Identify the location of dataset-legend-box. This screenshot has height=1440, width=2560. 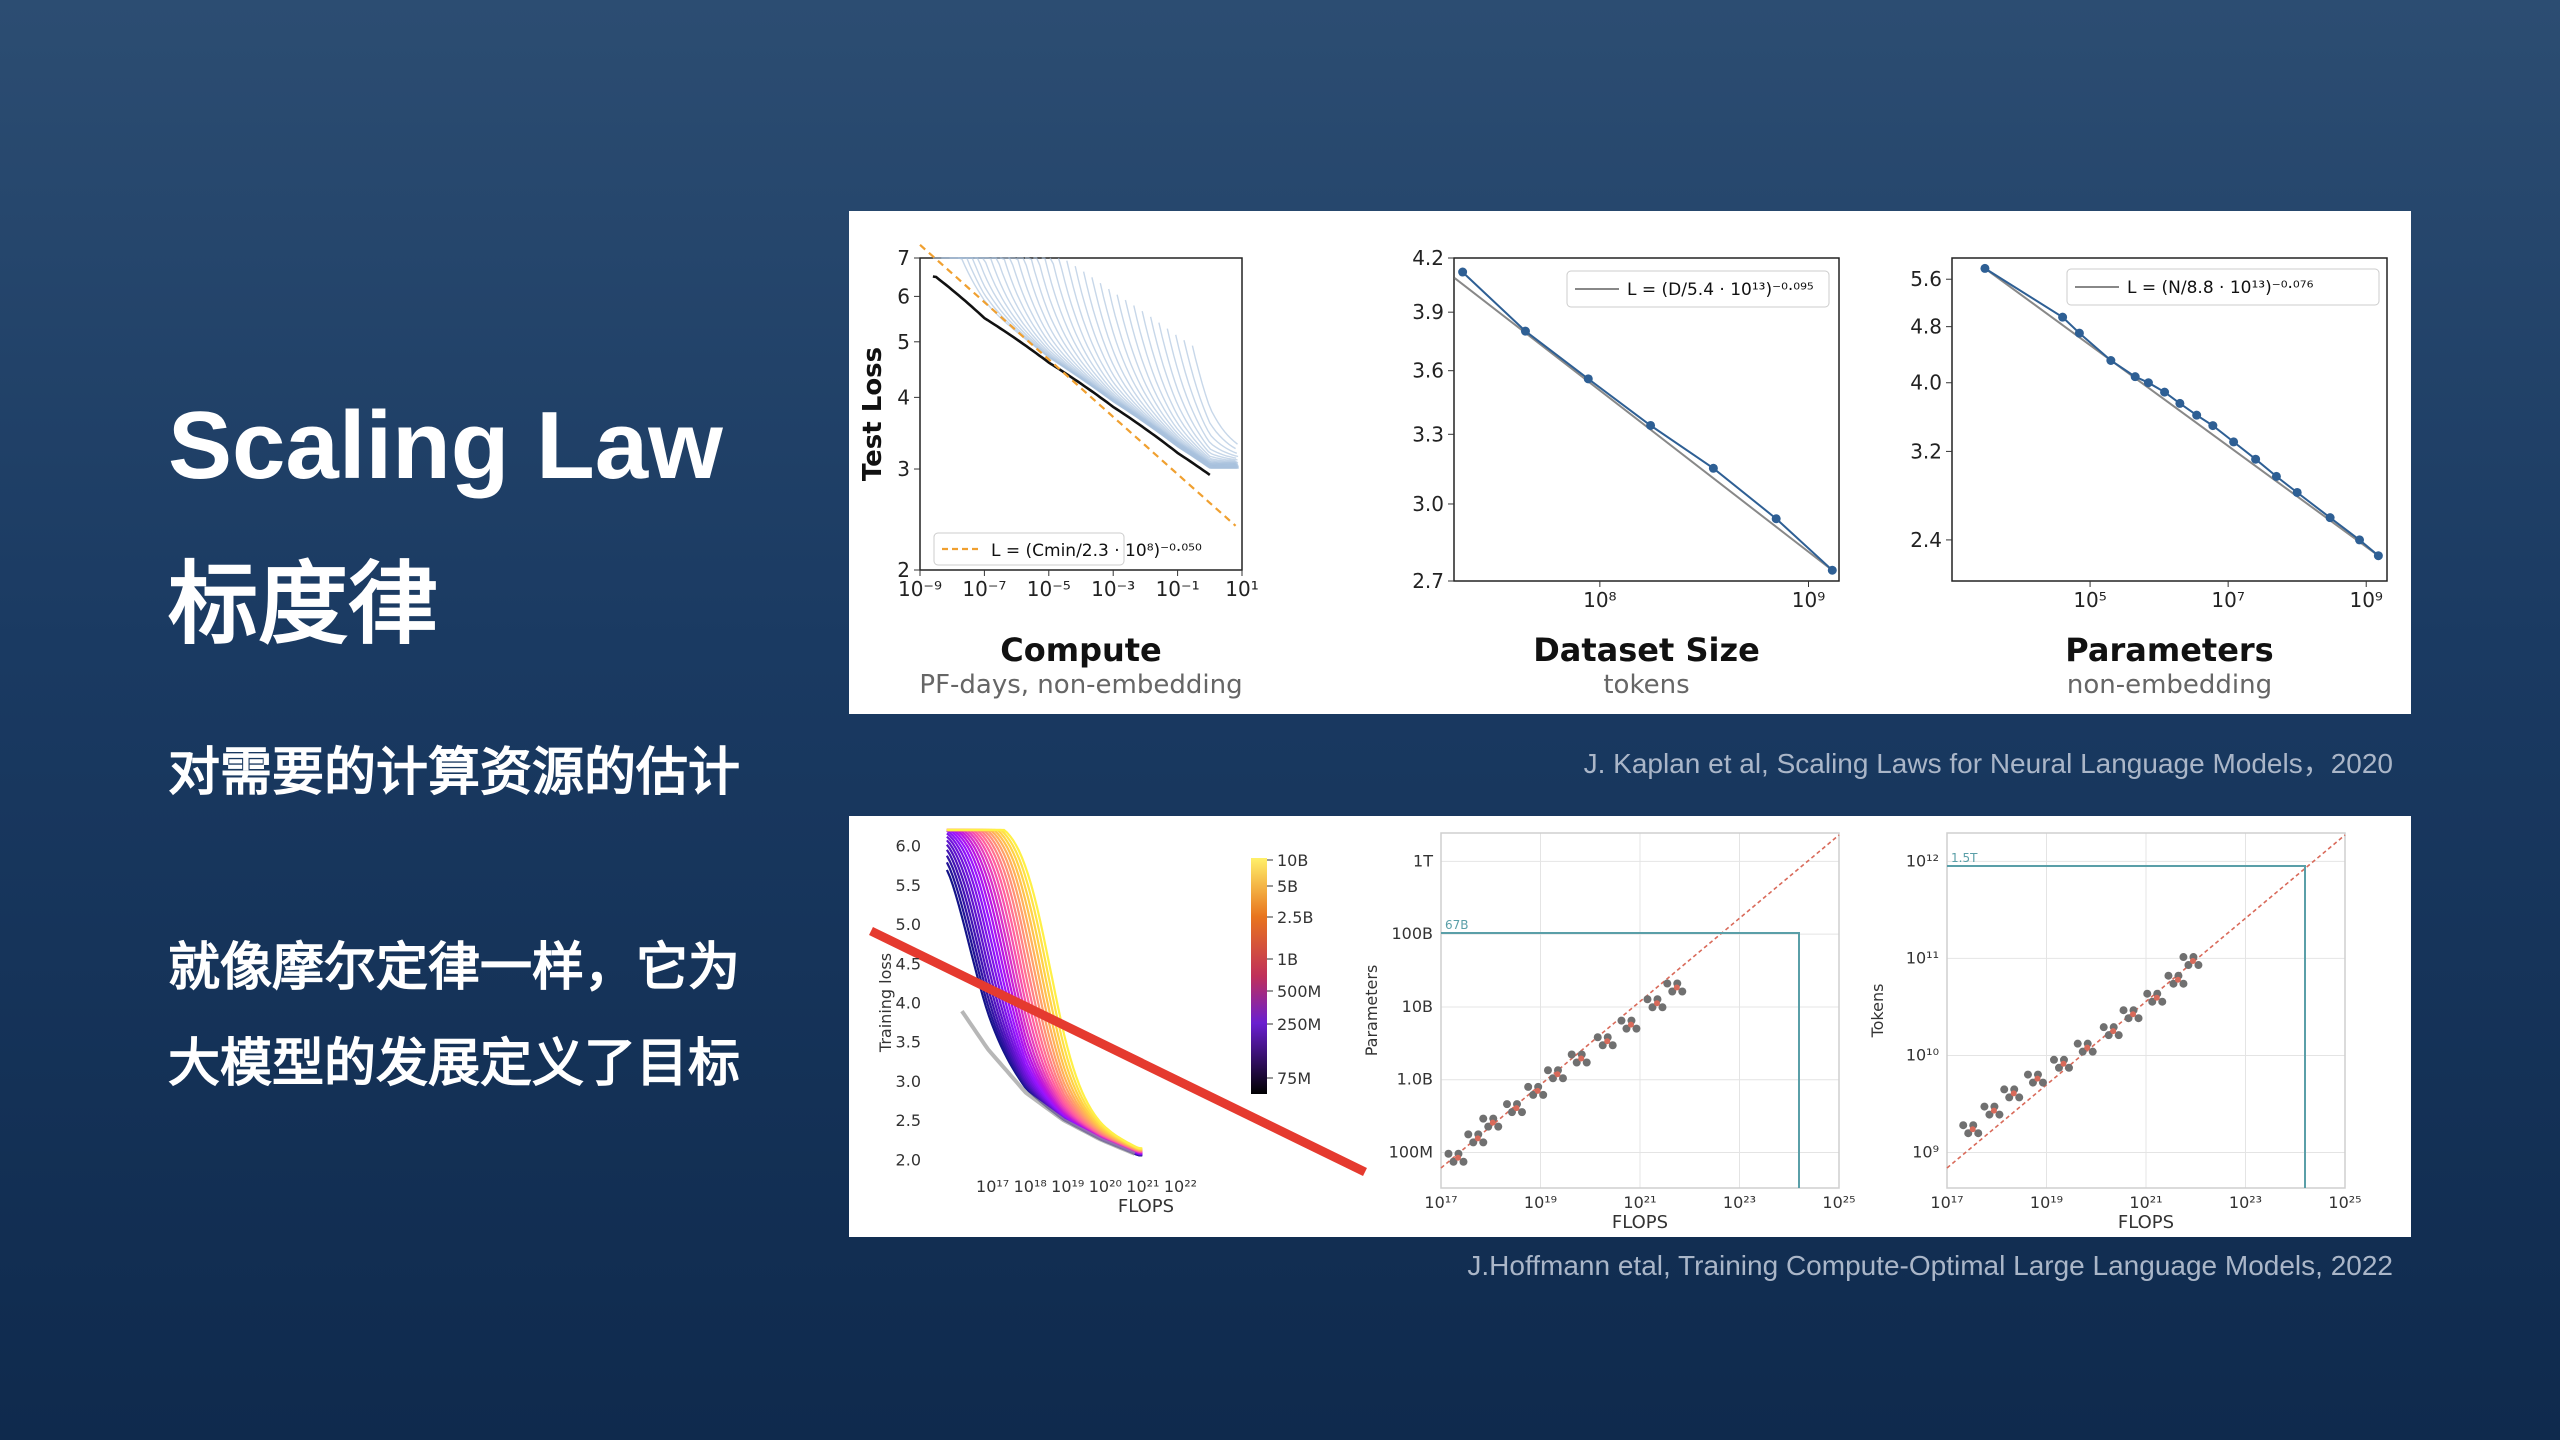
(1698, 289).